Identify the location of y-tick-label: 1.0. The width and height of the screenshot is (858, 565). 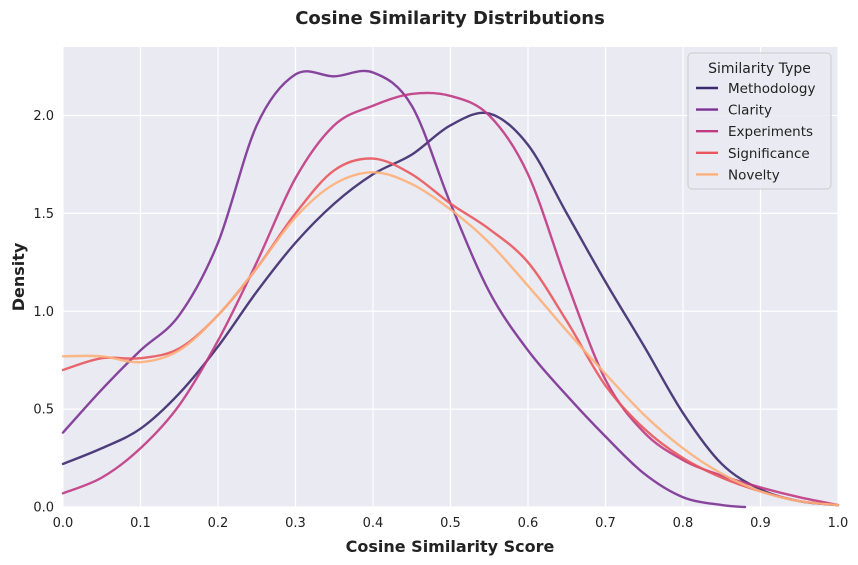
(43, 312).